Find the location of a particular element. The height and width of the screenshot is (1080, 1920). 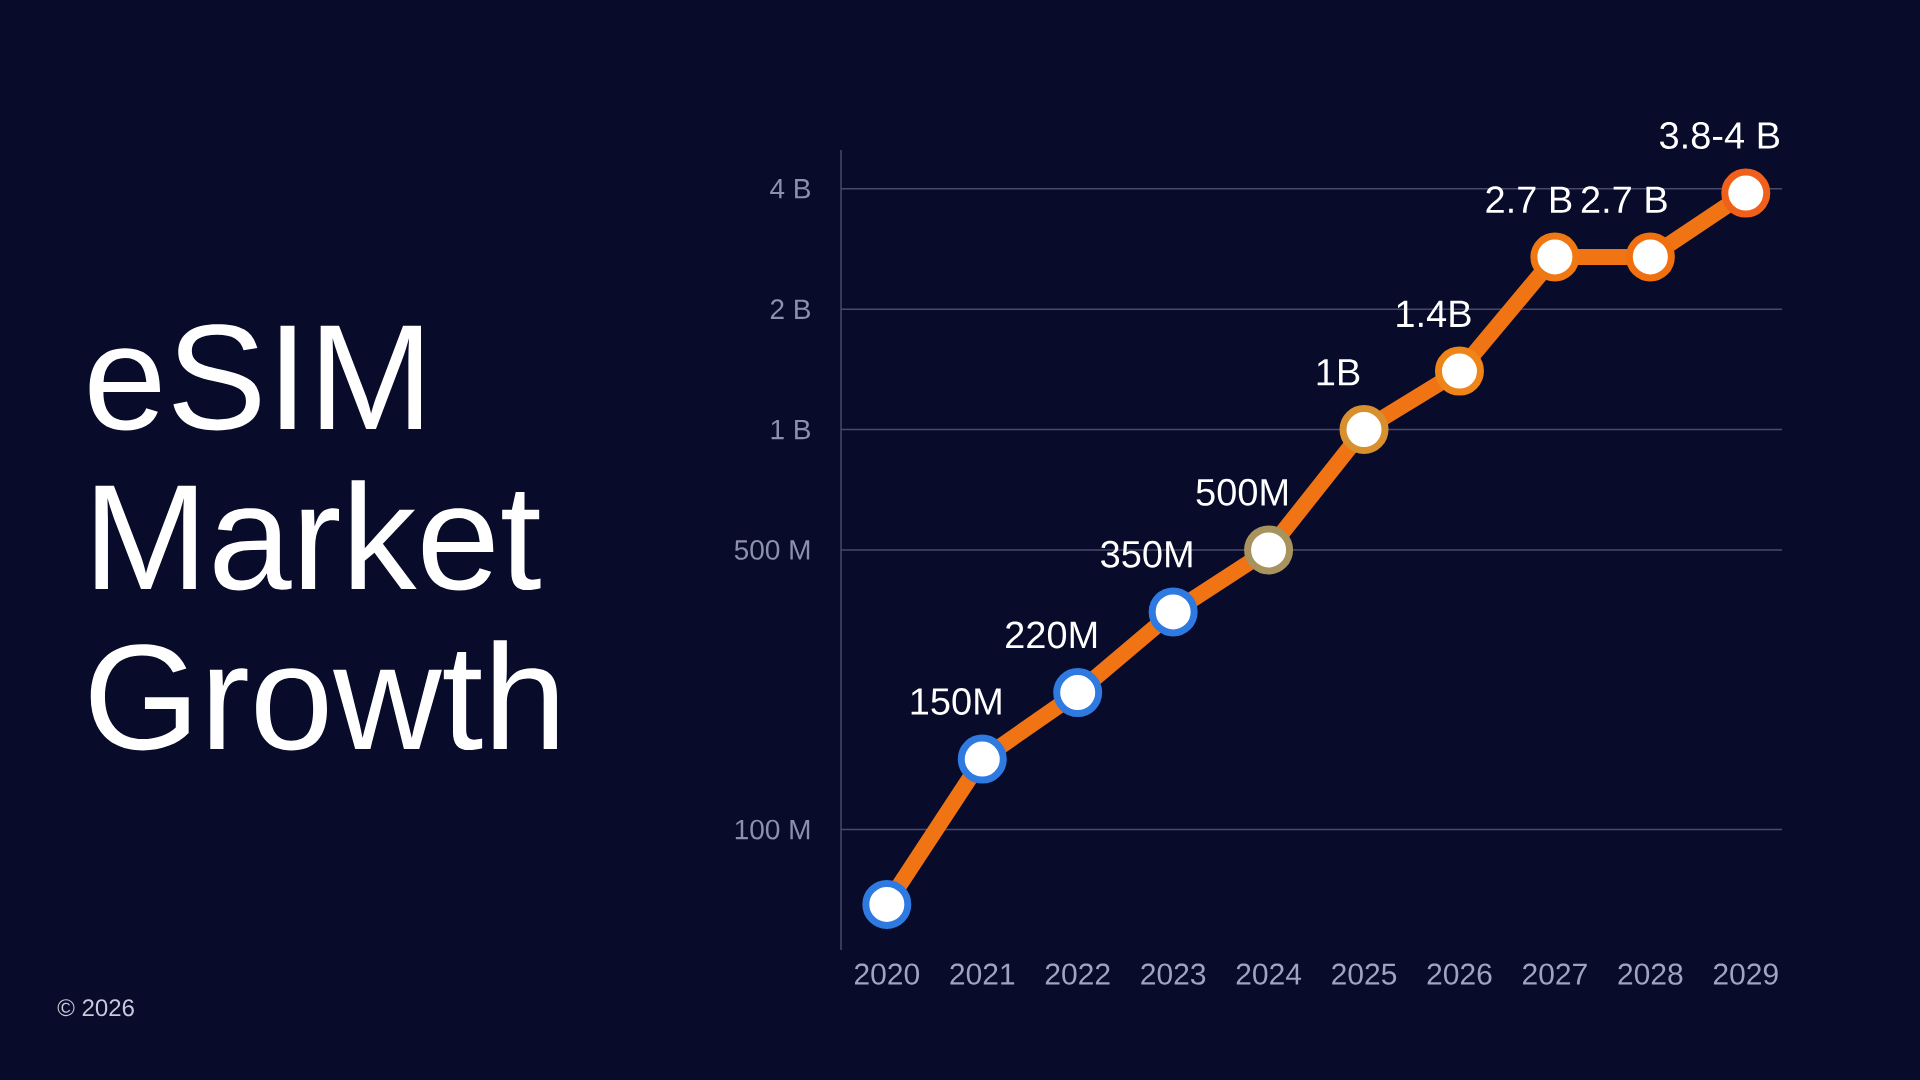

x-tick-label: 2026 is located at coordinates (1459, 974).